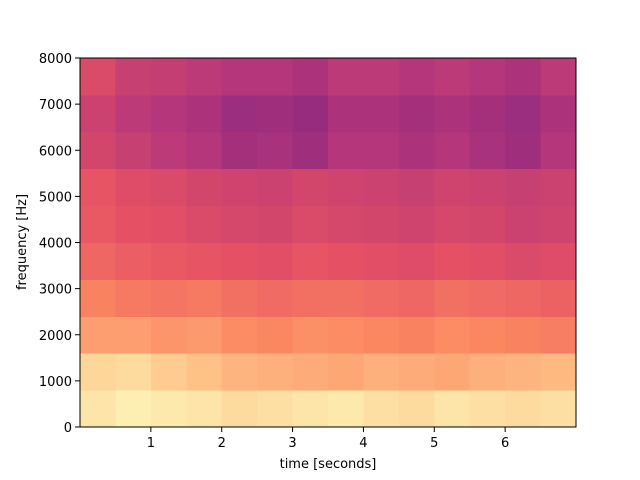  I want to click on x-tick-label: 5, so click(434, 443).